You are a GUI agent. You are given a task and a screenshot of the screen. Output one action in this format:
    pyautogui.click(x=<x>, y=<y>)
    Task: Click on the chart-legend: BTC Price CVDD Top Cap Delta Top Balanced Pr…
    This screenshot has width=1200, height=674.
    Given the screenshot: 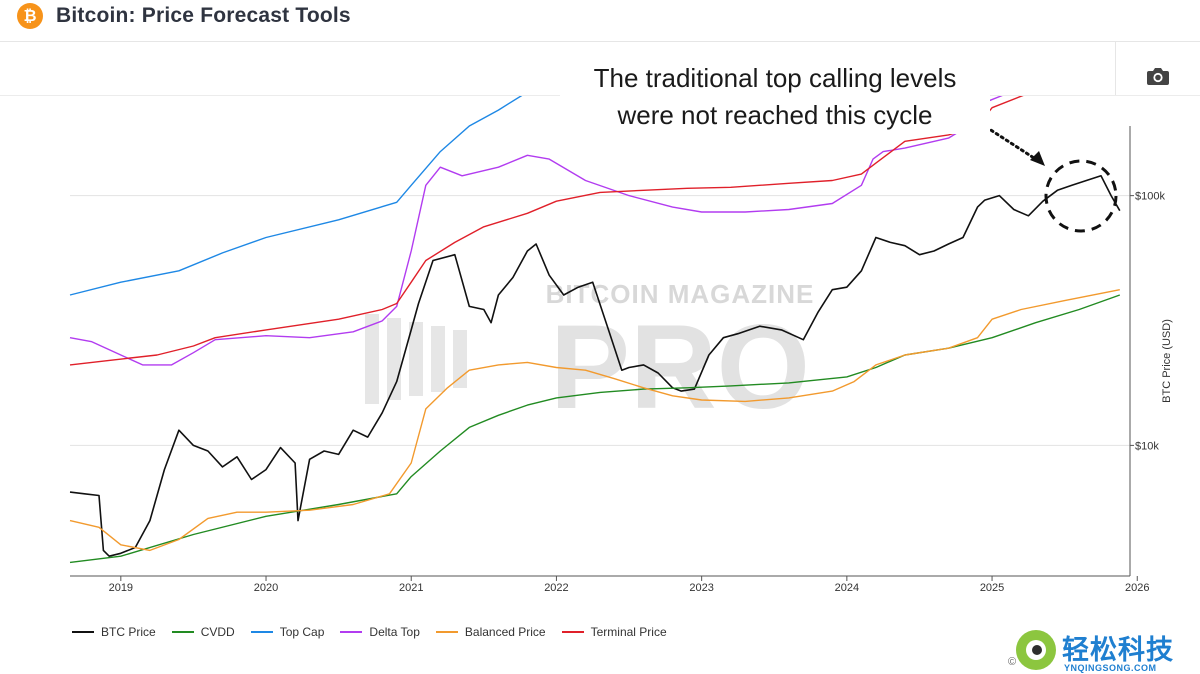 What is the action you would take?
    pyautogui.click(x=377, y=632)
    